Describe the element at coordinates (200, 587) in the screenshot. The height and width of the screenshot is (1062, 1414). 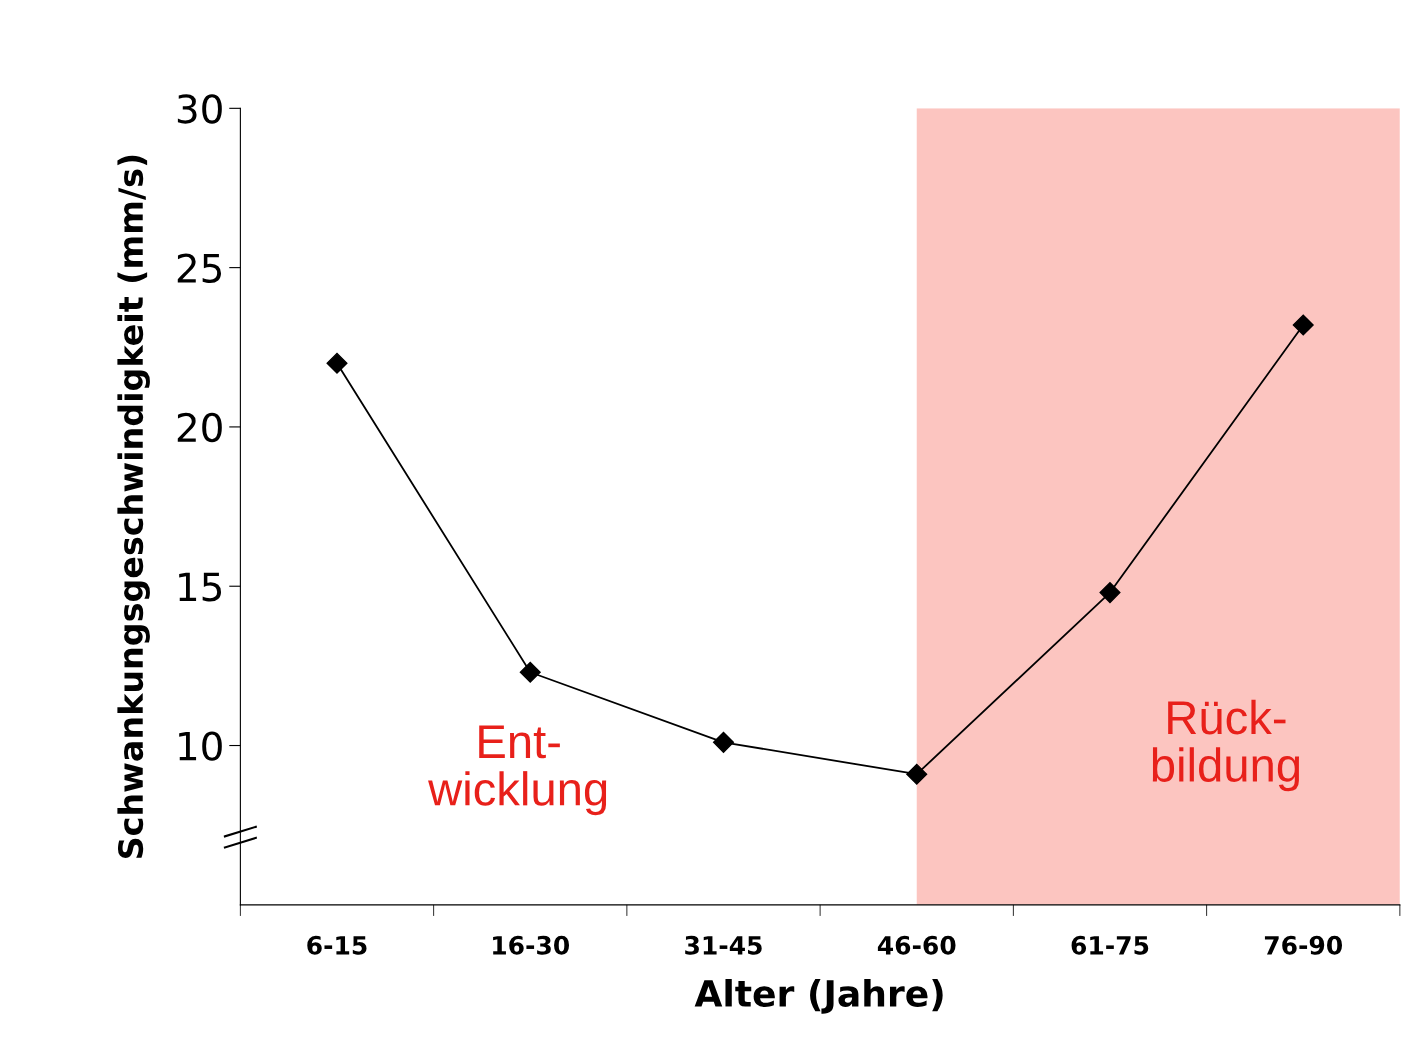
I see `y-tick-label: 15` at that location.